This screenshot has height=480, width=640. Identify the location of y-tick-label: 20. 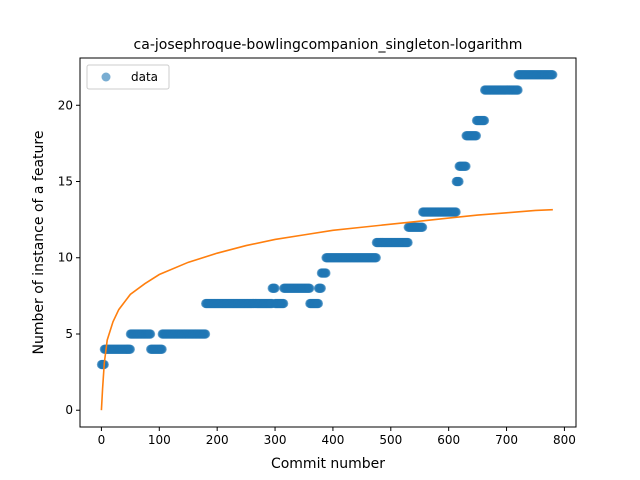
(65, 105).